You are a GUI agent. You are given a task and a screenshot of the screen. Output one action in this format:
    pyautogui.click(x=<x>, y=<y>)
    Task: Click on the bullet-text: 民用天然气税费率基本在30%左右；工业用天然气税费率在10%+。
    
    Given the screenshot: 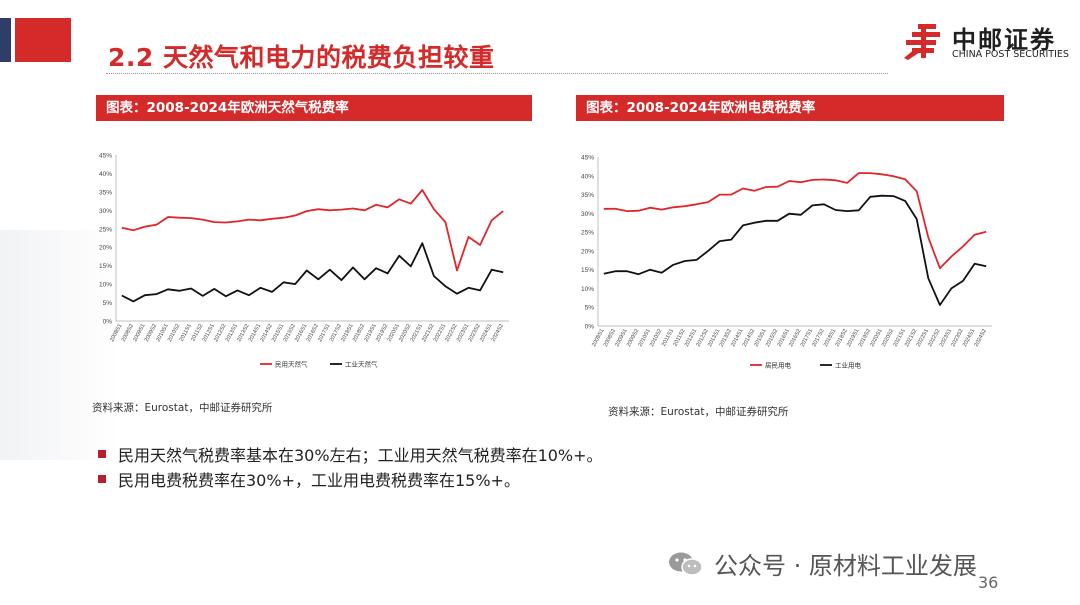 What is the action you would take?
    pyautogui.click(x=360, y=455)
    